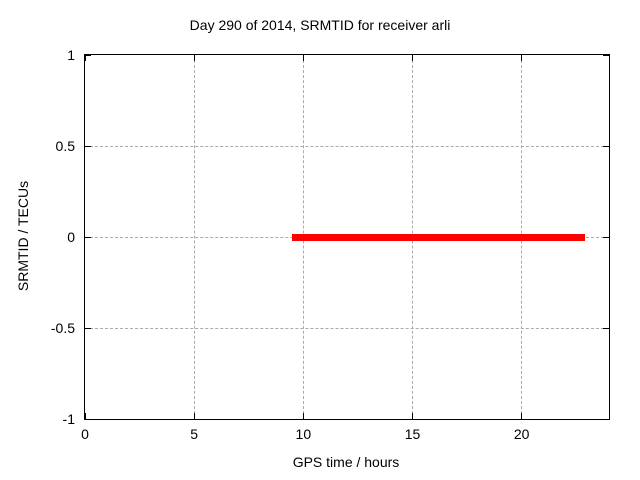 Image resolution: width=640 pixels, height=480 pixels. I want to click on y-tick-label: -1, so click(68, 419).